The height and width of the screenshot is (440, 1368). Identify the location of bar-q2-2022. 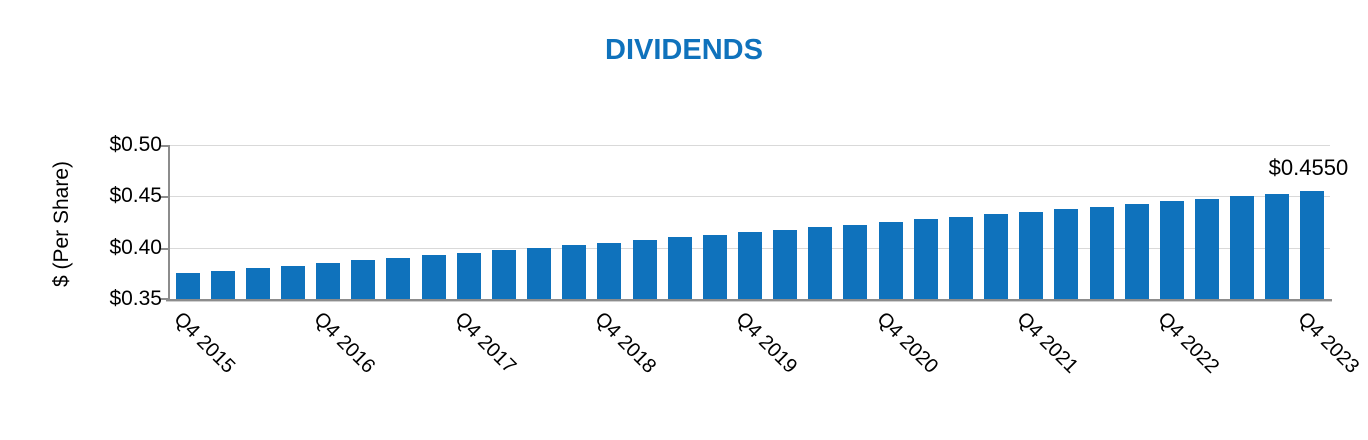
(1101, 253).